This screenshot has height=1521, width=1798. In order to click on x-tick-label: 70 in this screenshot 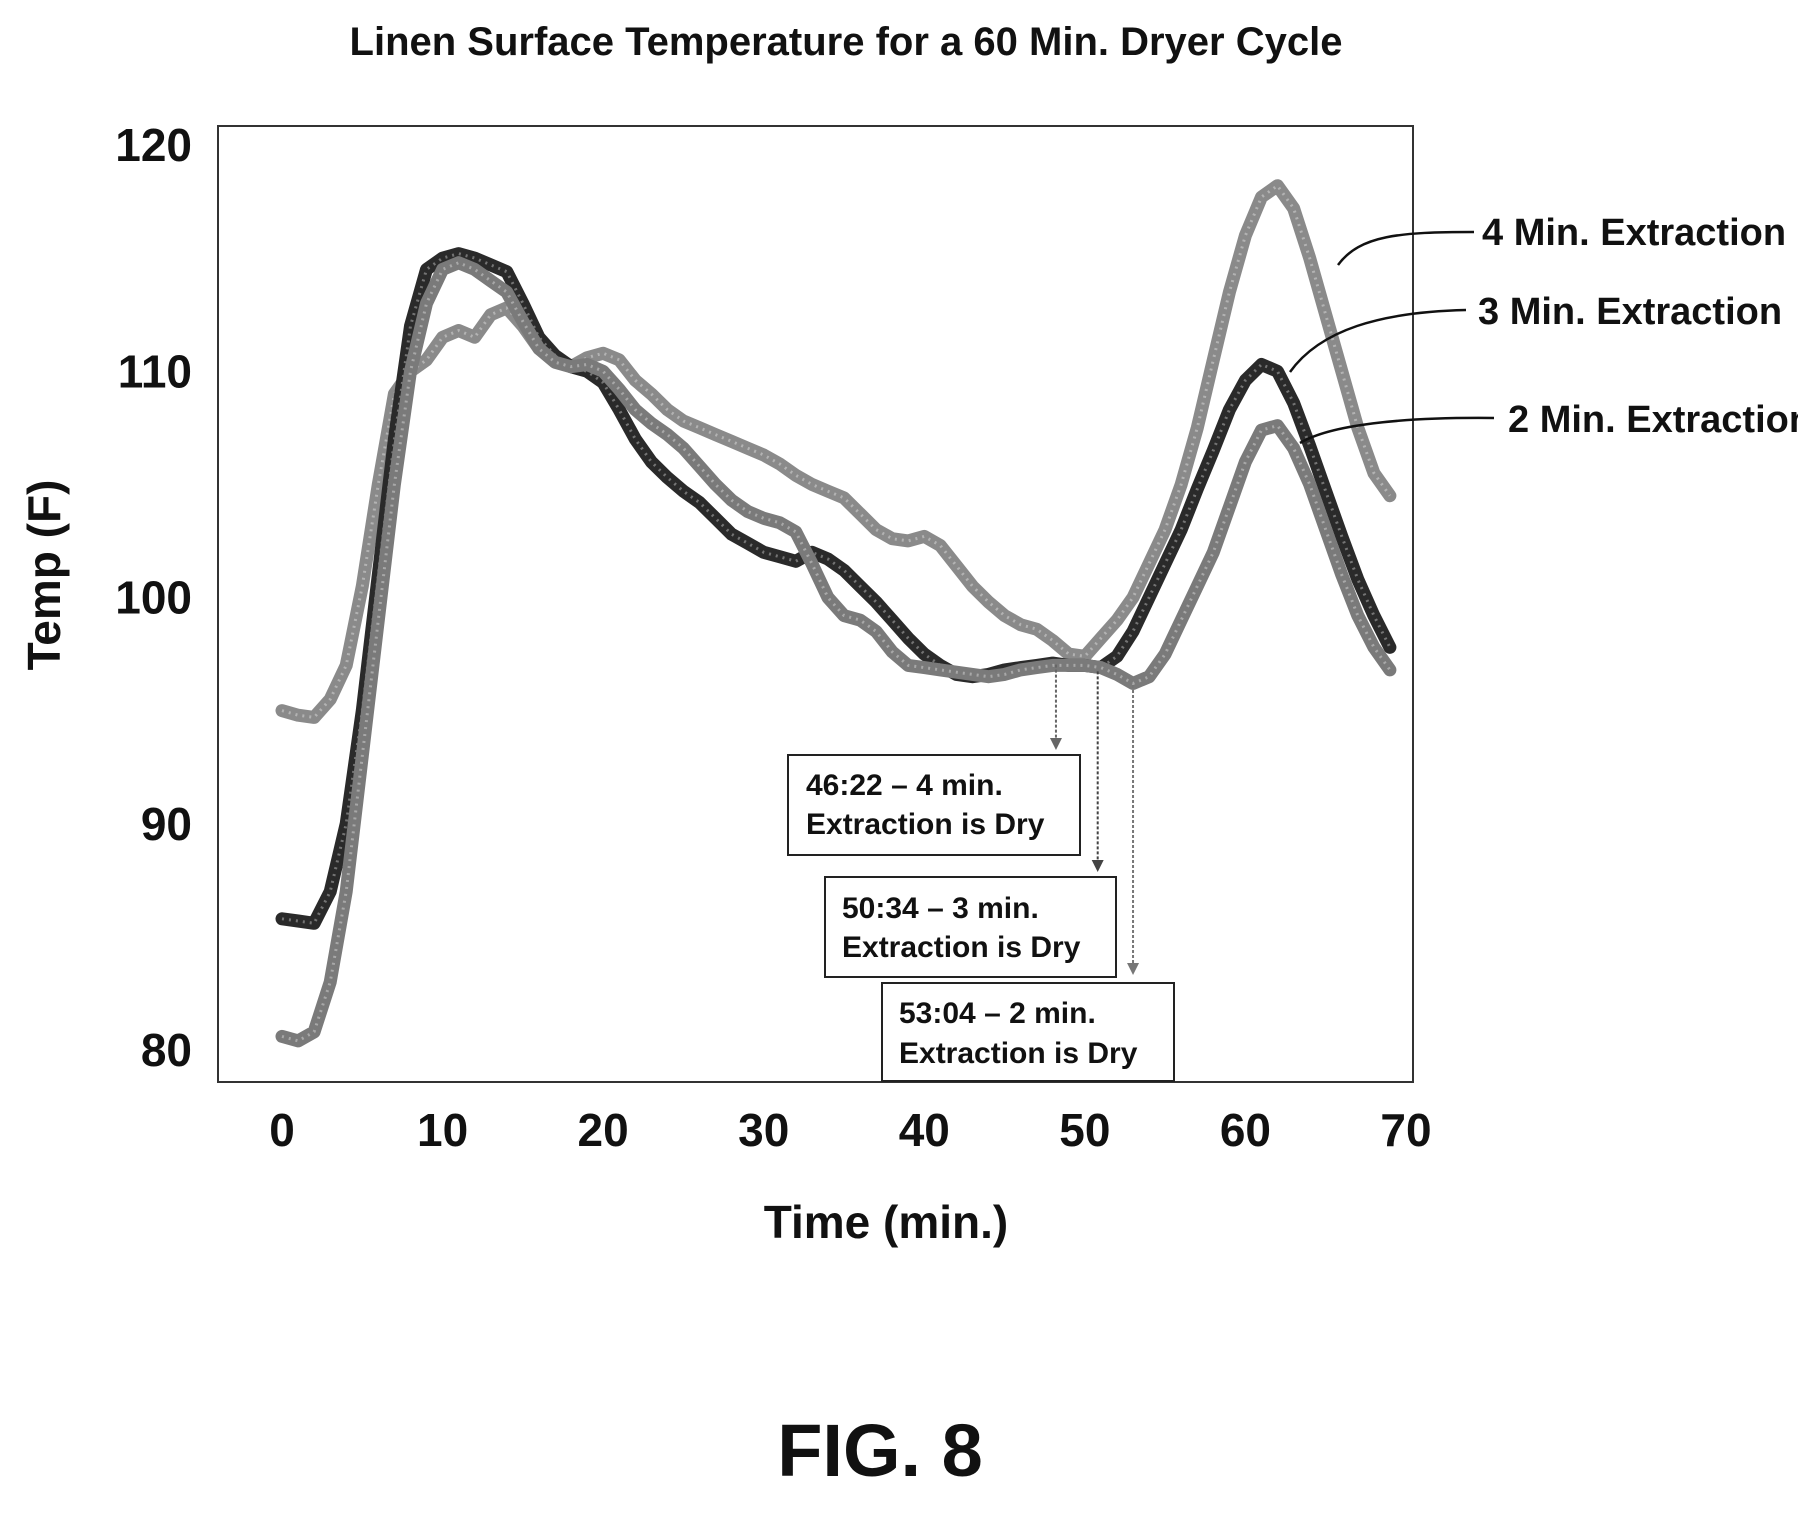, I will do `click(1405, 1130)`.